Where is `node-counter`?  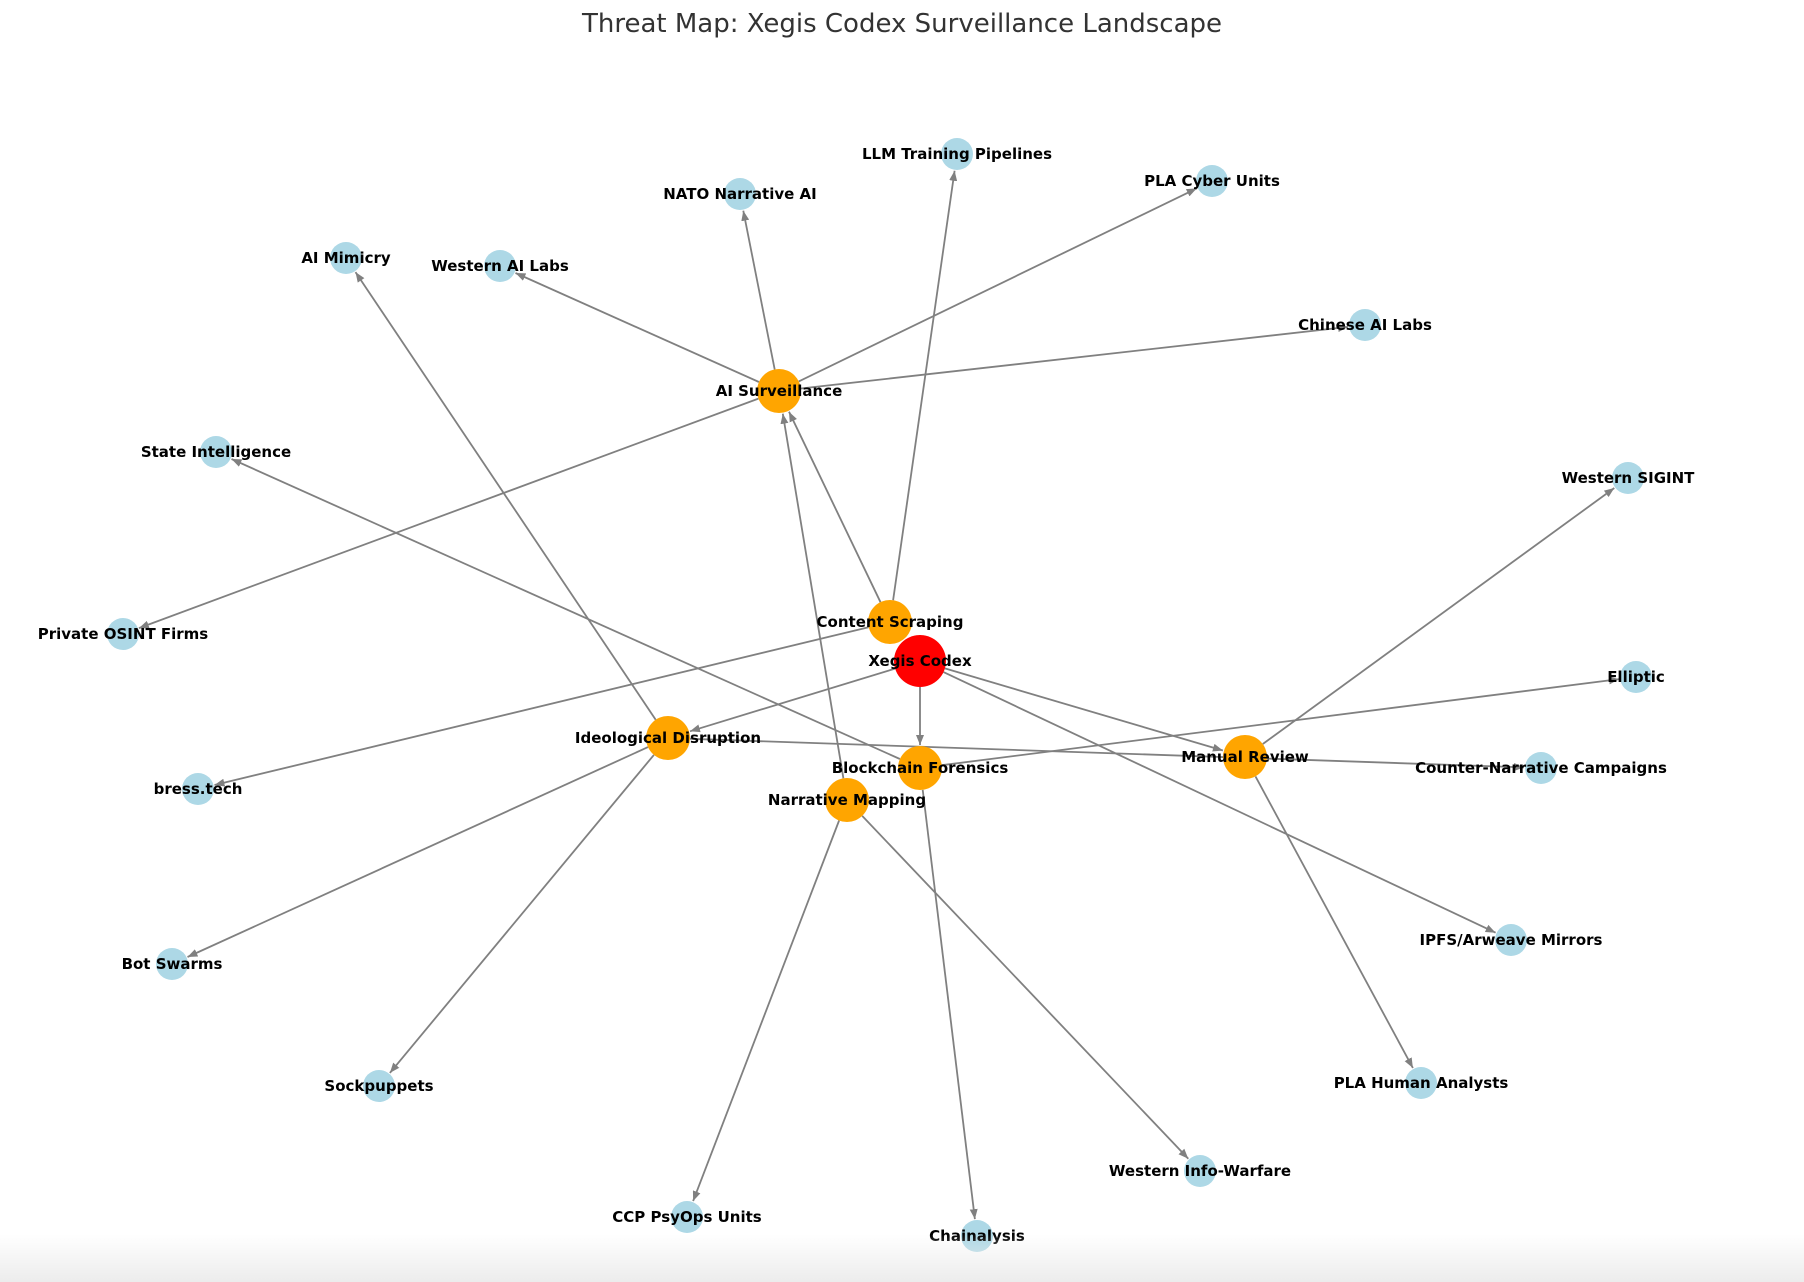
node-counter is located at coordinates (1541, 768).